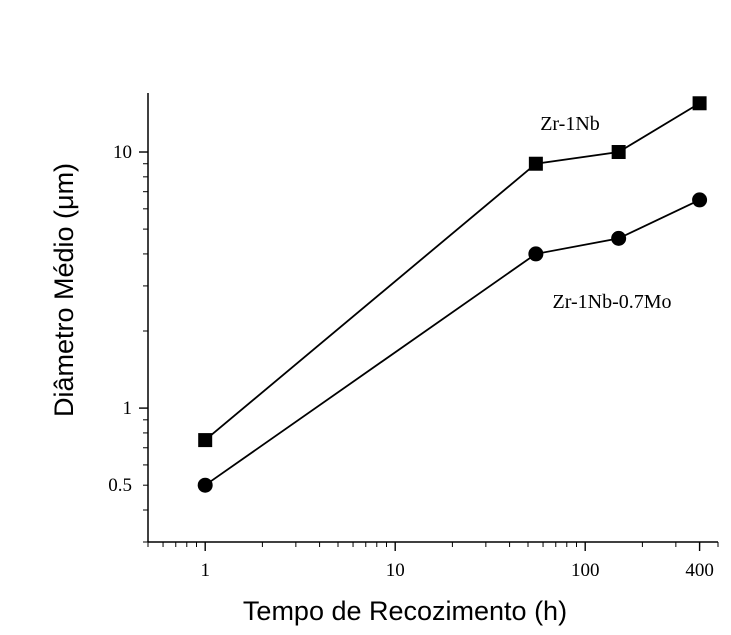 This screenshot has height=635, width=731. I want to click on y-tick-label: 0.5, so click(120, 485).